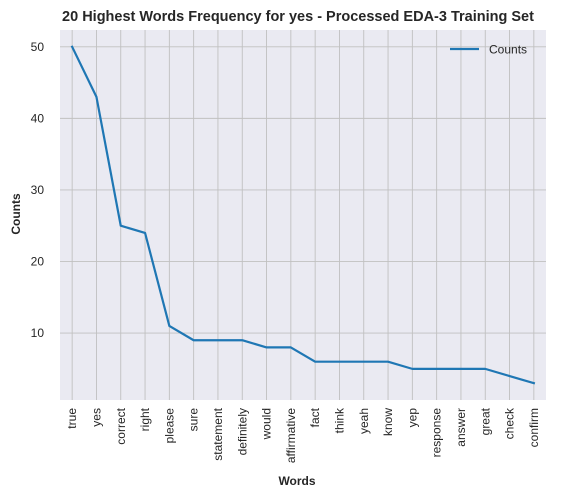 This screenshot has height=503, width=578. I want to click on x-tick-label: think, so click(339, 420).